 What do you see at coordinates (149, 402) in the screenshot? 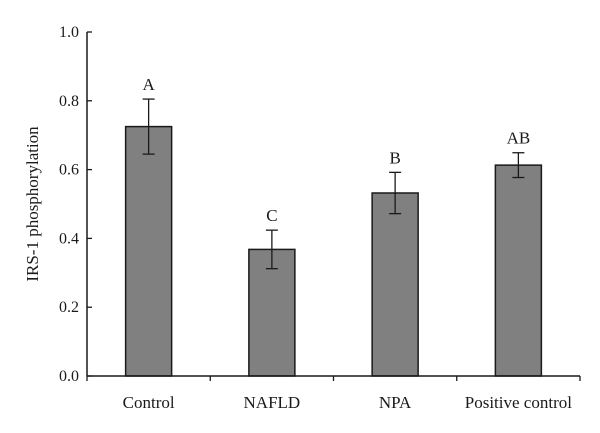
I see `x-tick-label-0: Control` at bounding box center [149, 402].